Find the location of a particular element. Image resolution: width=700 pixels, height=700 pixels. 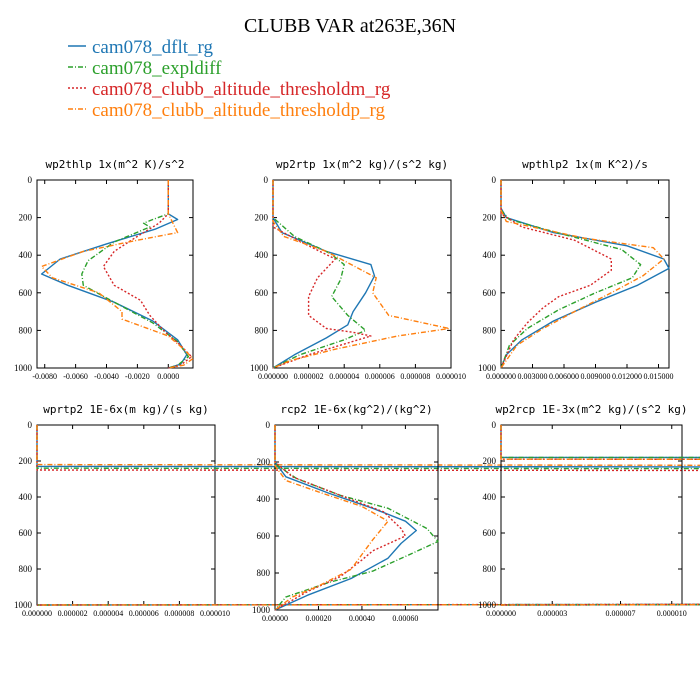

legend-label-expldiff: cam078_expldiff is located at coordinates (157, 68).